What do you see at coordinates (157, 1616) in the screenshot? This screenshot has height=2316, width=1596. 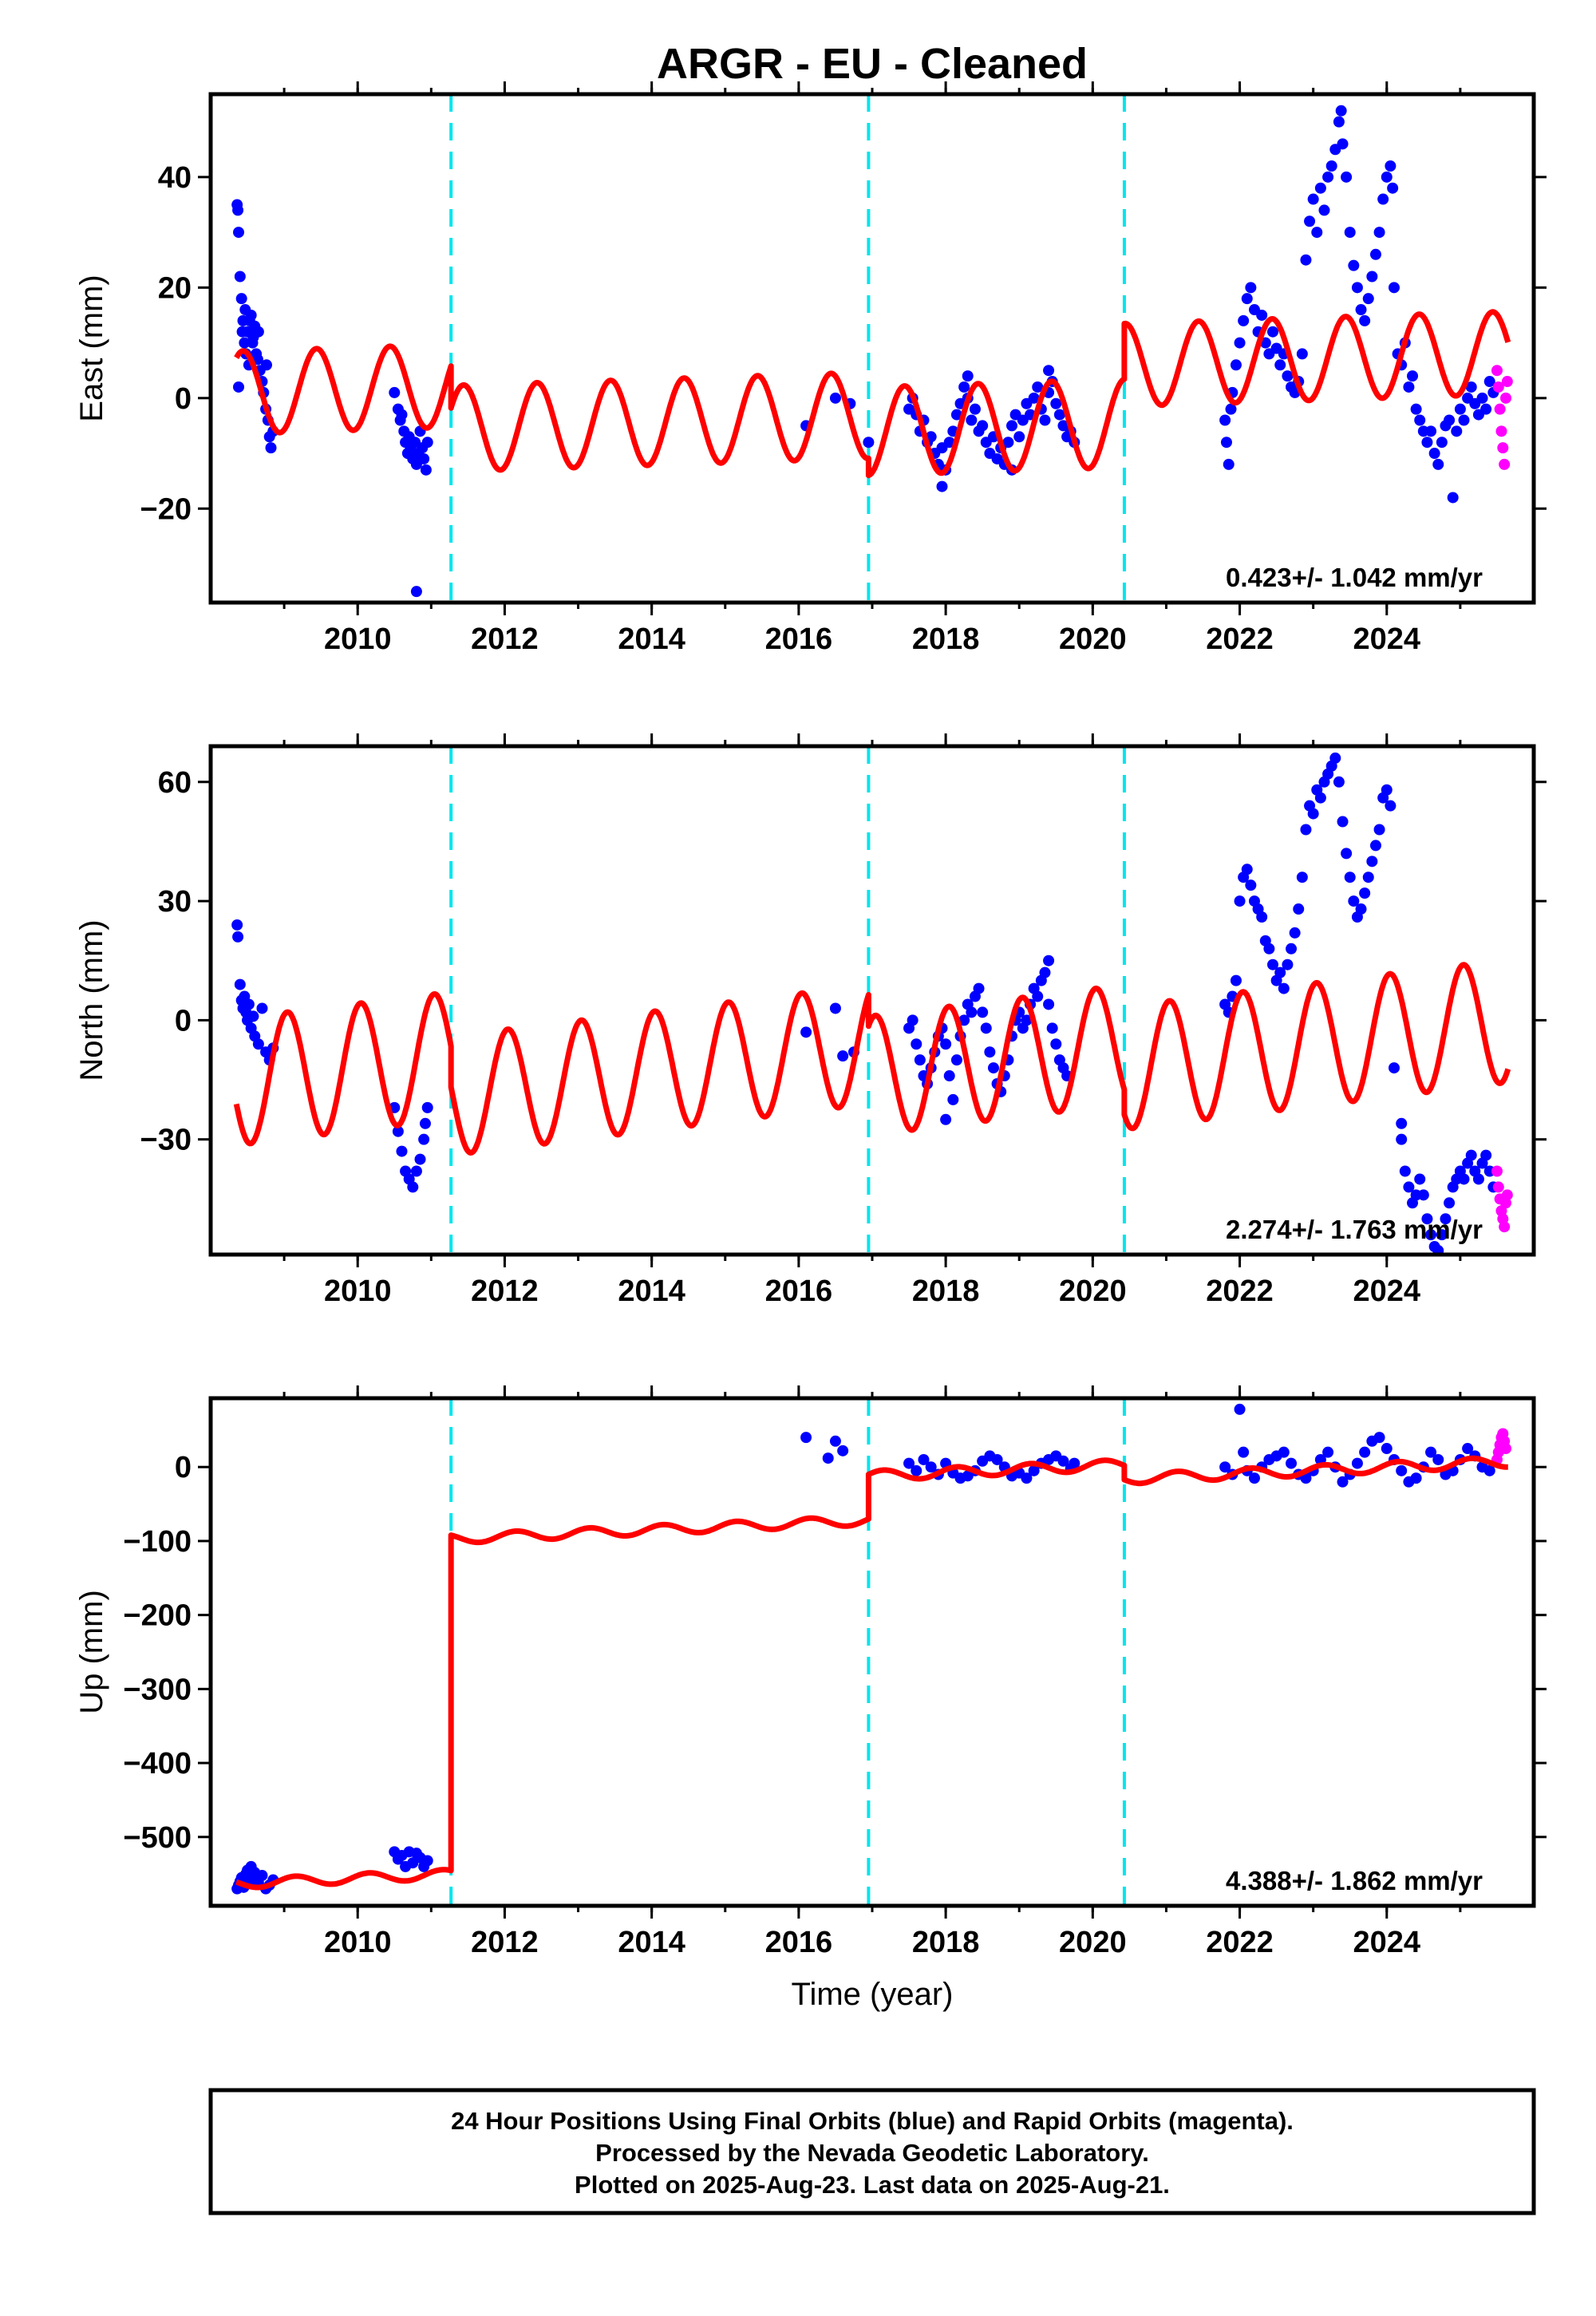 I see `y-tick-label: −200` at bounding box center [157, 1616].